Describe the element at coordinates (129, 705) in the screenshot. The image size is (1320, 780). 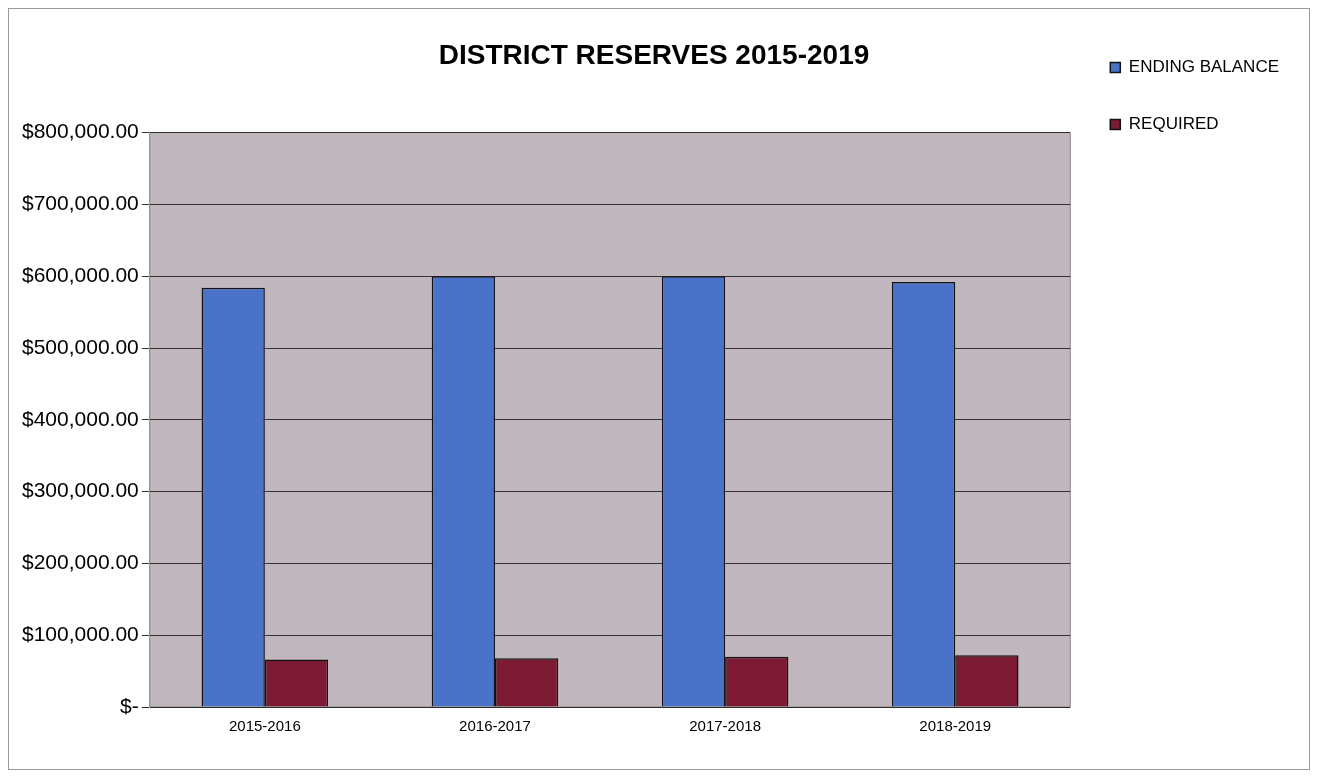
I see `y-tick-label: $-` at that location.